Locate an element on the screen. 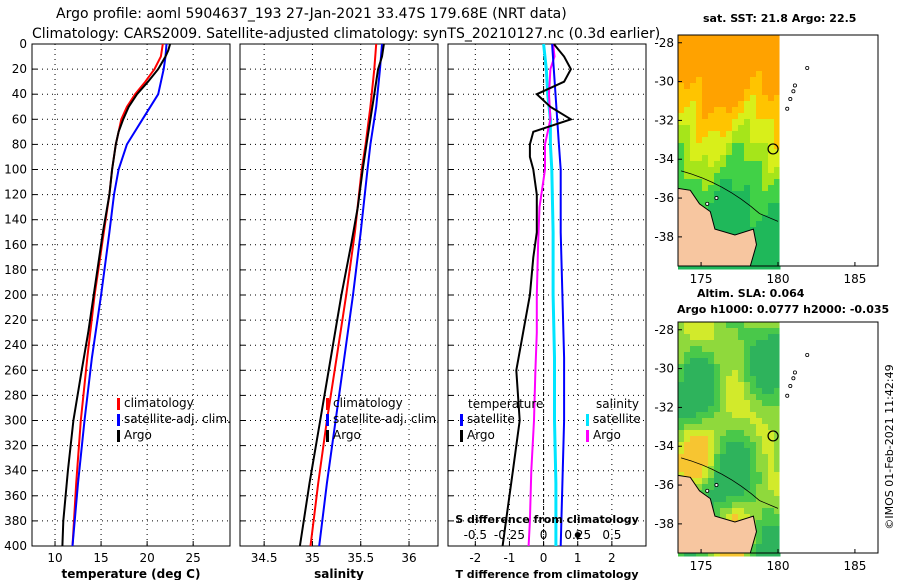  difference-legend-temperature-title: temperature is located at coordinates (505, 404).